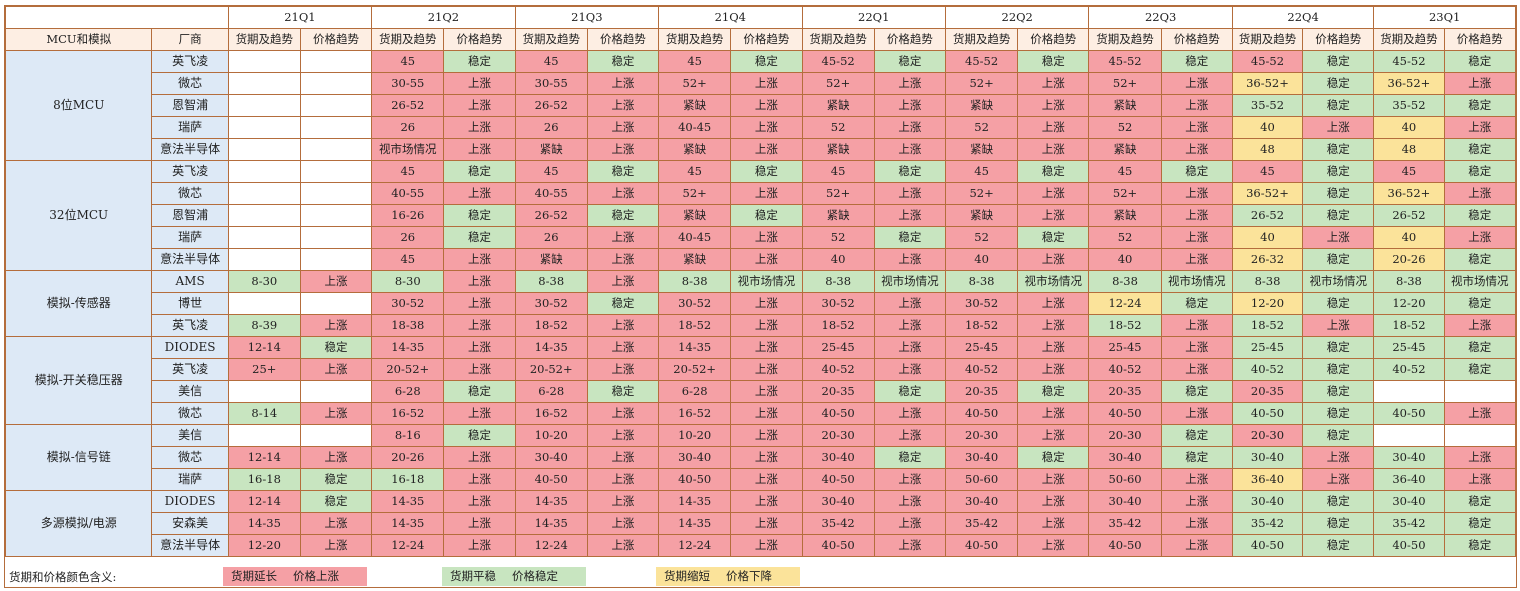  I want to click on vendor-cell: 微芯, so click(190, 83).